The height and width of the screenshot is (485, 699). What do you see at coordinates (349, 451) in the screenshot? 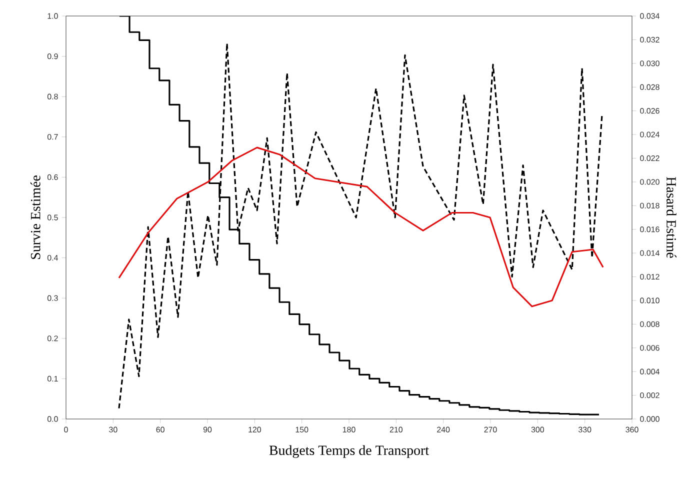
I see `x-axis-title: Budgets Temps de Transport` at bounding box center [349, 451].